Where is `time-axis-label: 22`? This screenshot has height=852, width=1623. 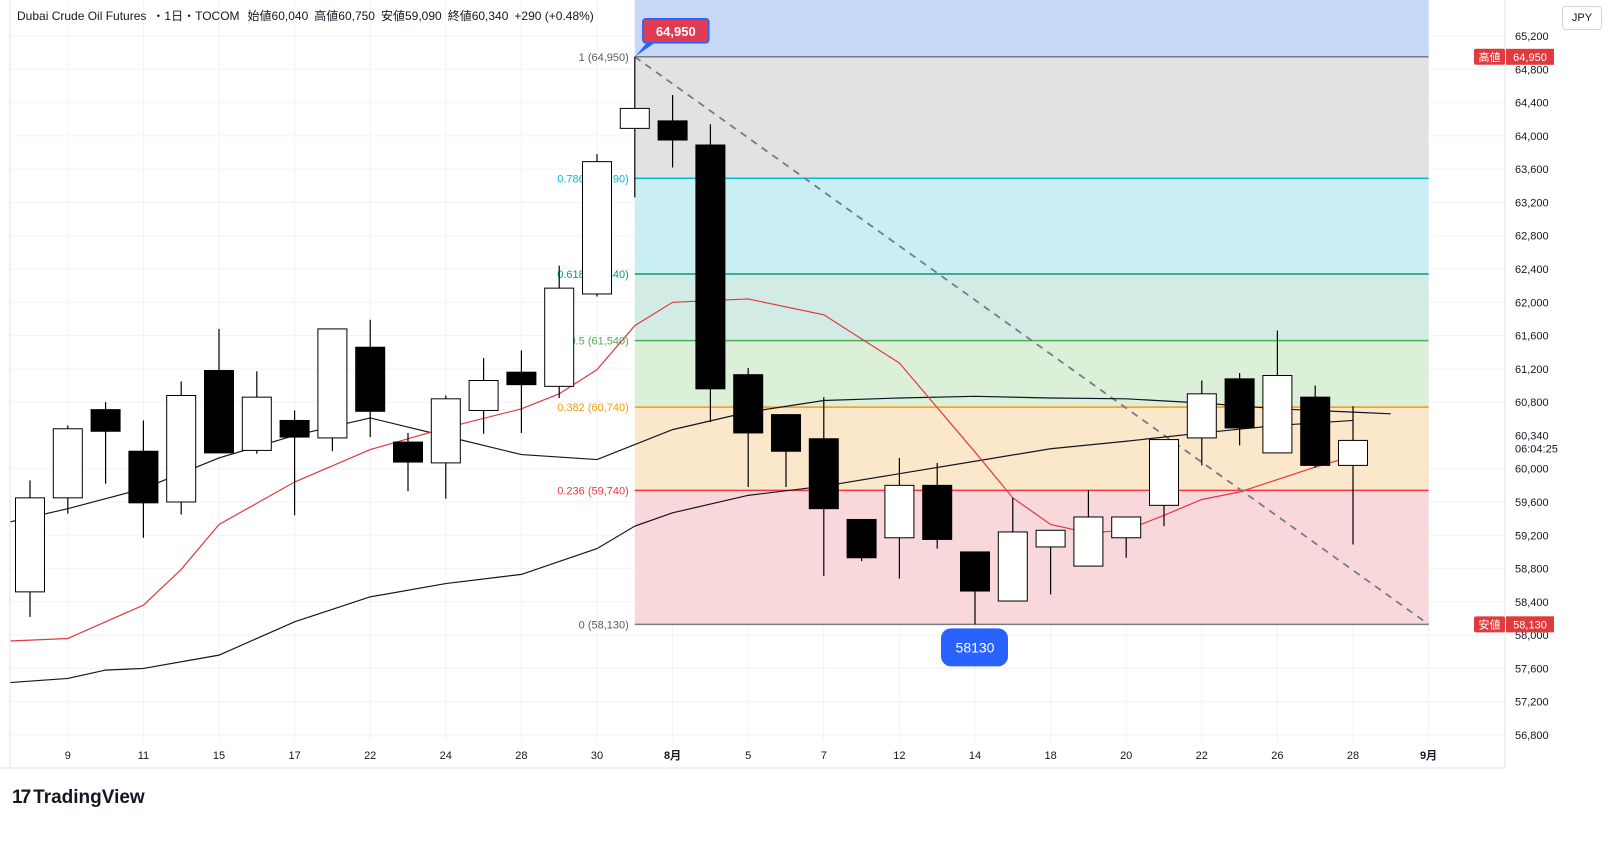 time-axis-label: 22 is located at coordinates (370, 756).